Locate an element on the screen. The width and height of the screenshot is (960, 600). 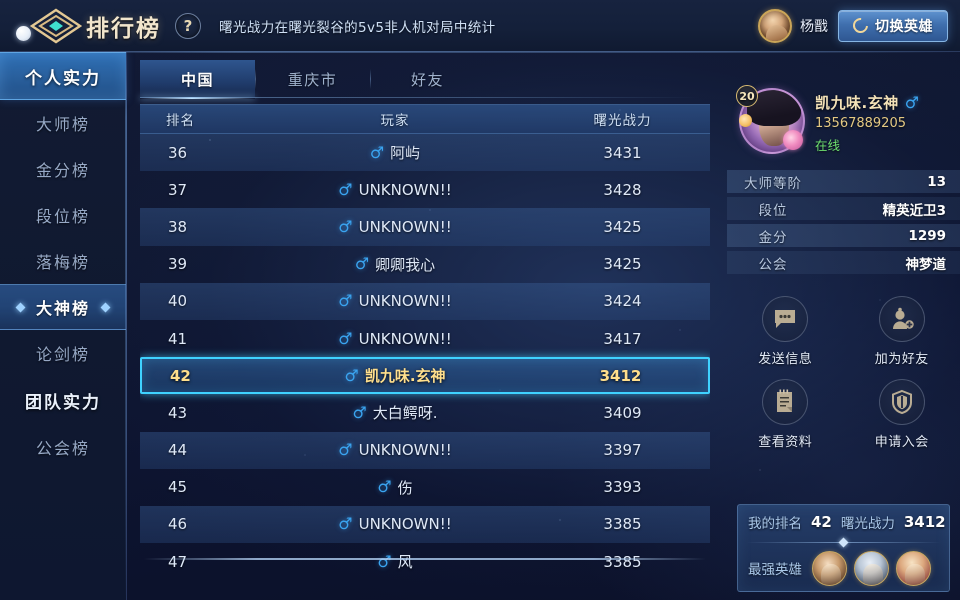
stat-key: 大师等阶 is located at coordinates (773, 183).